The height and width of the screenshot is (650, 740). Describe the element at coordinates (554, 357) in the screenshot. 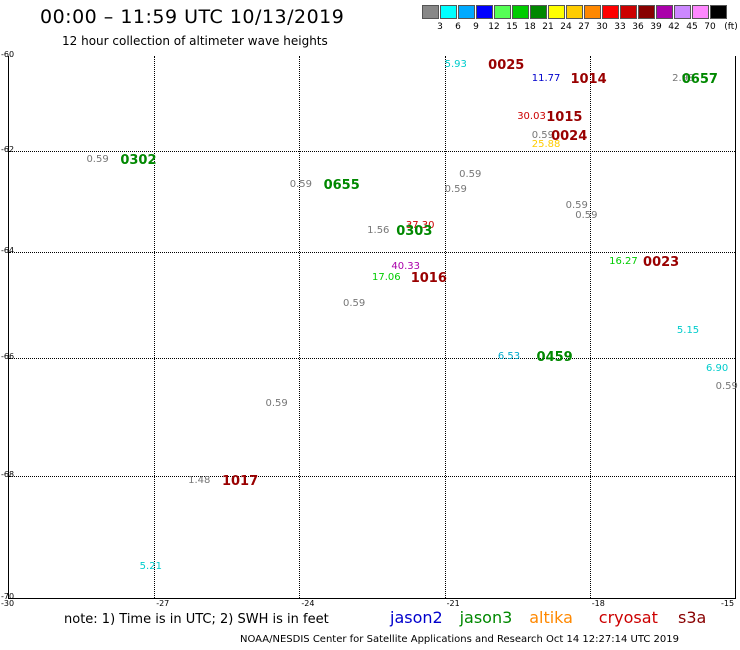

I see `pass-time-label: 0459` at that location.